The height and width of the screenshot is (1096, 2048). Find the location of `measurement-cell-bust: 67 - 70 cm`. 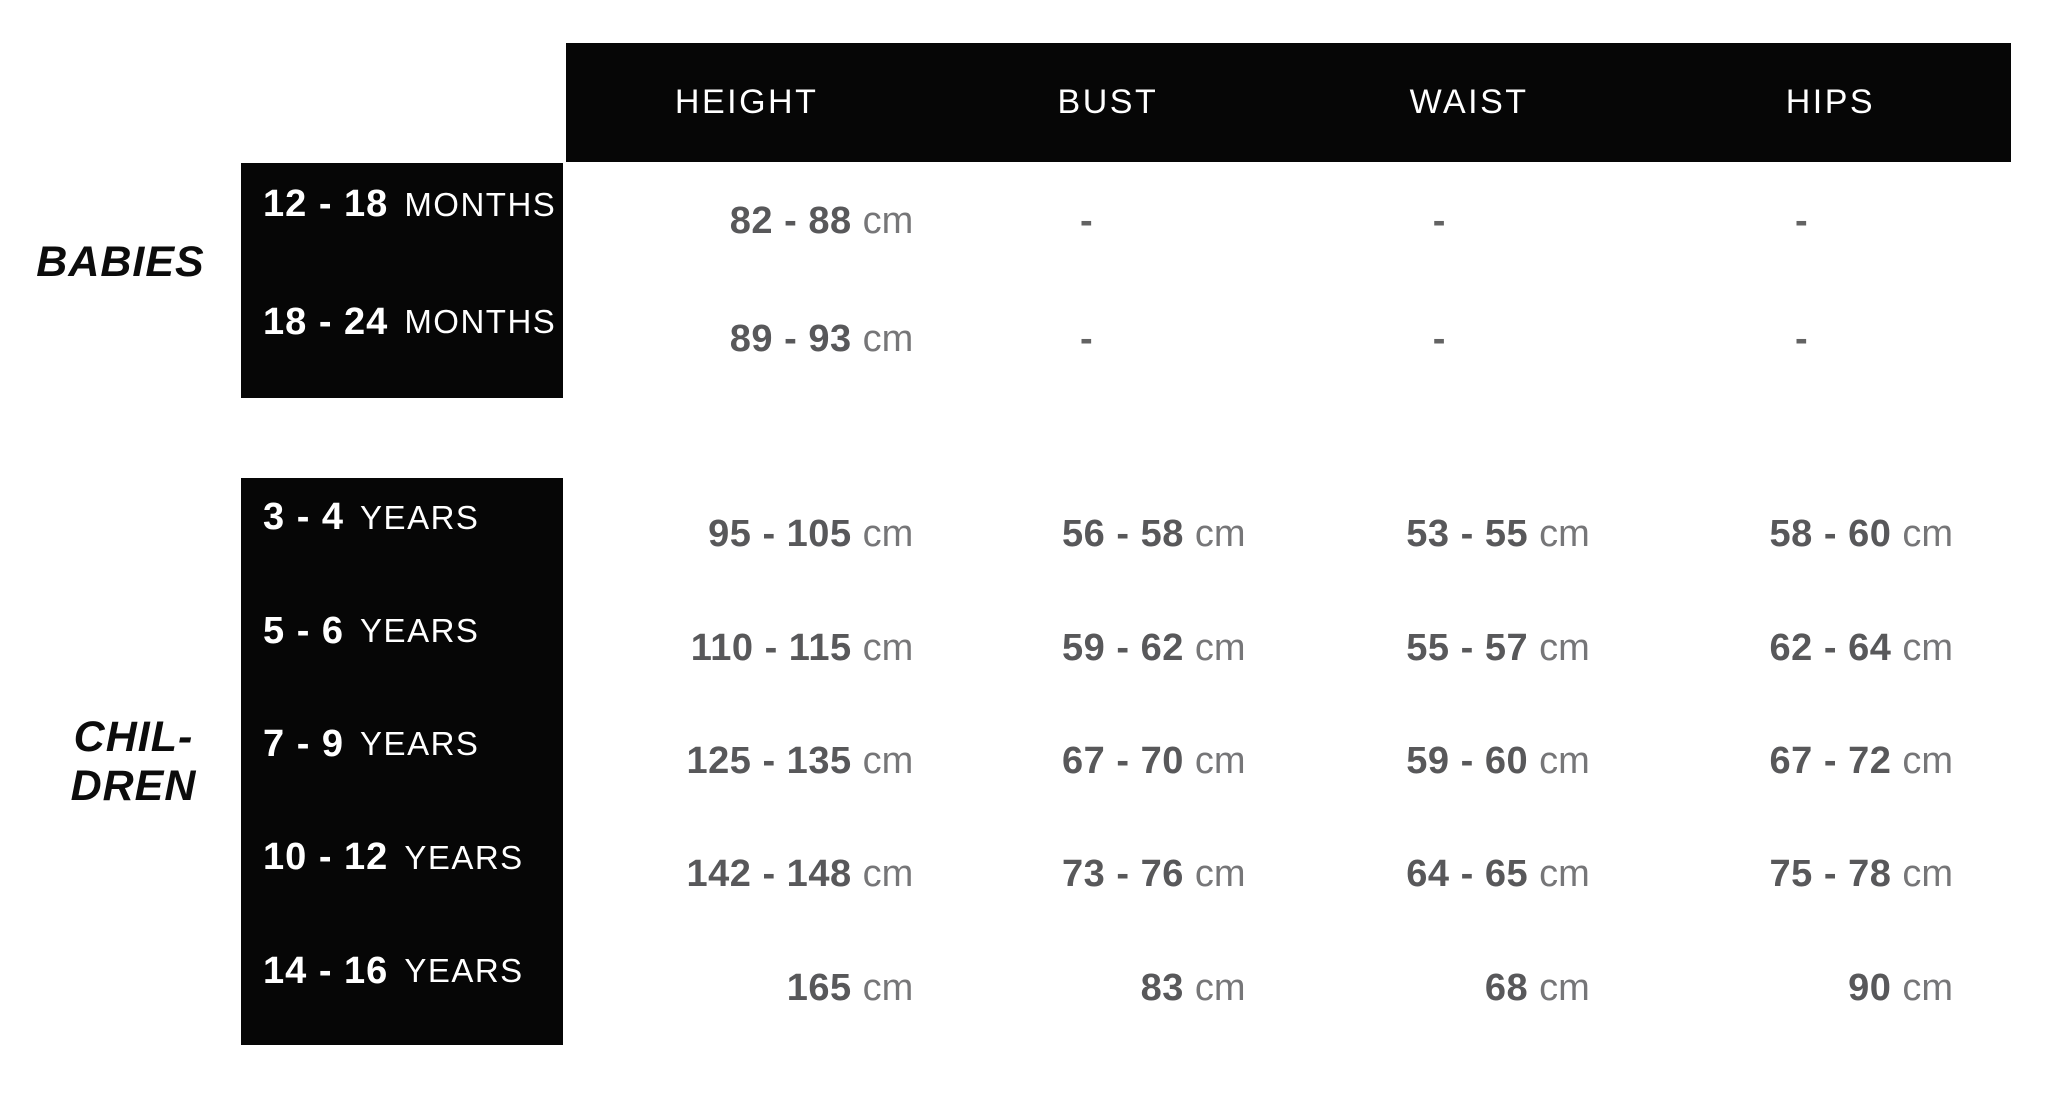

measurement-cell-bust: 67 - 70 cm is located at coordinates (1107, 761).